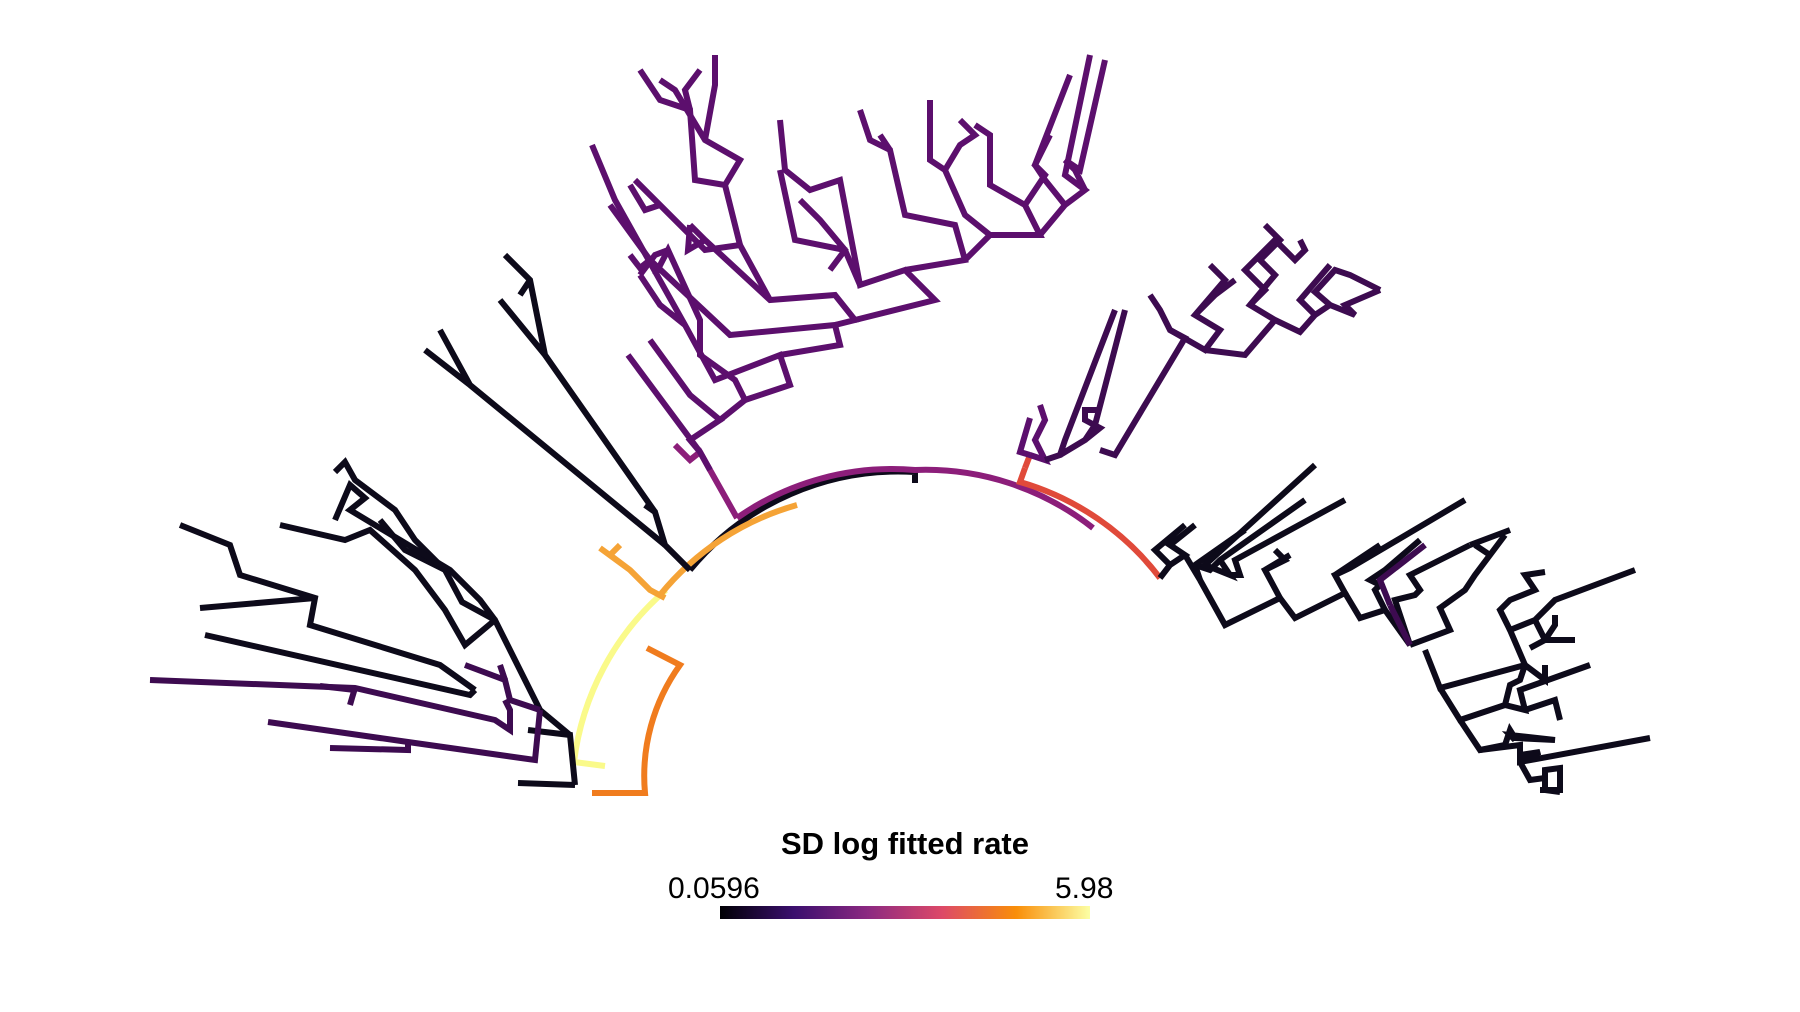 This screenshot has height=1012, width=1800. Describe the element at coordinates (904, 843) in the screenshot. I see `legend-title: SD log fitted rate` at that location.